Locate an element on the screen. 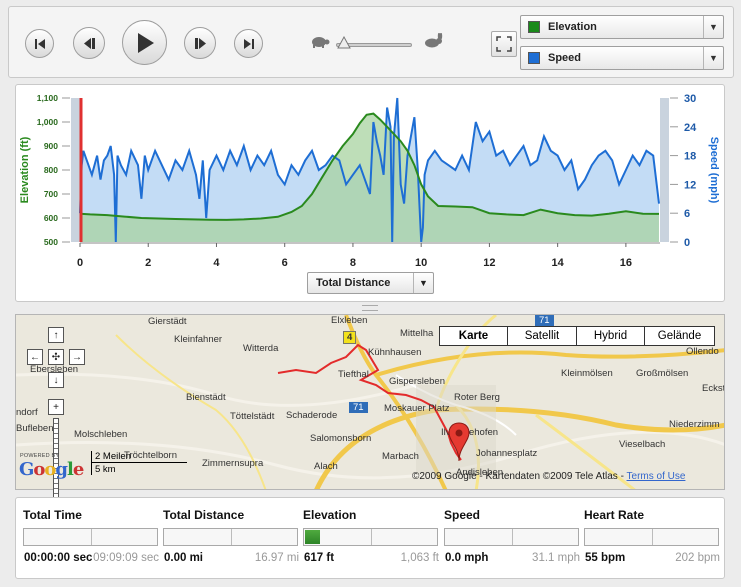  play-button is located at coordinates (144, 42).